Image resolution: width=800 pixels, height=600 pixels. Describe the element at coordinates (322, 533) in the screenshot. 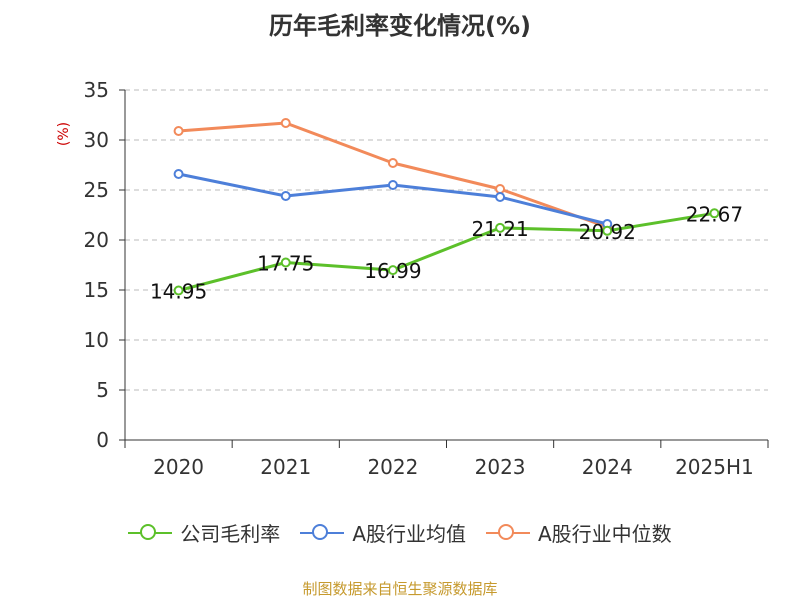

I see `legend-swatch-industry-mean` at that location.